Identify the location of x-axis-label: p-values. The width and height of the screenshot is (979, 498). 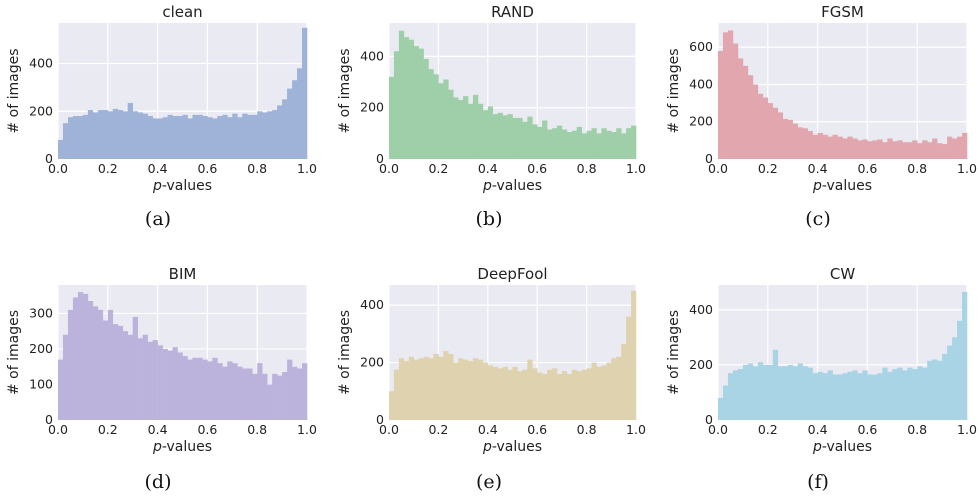
(842, 447).